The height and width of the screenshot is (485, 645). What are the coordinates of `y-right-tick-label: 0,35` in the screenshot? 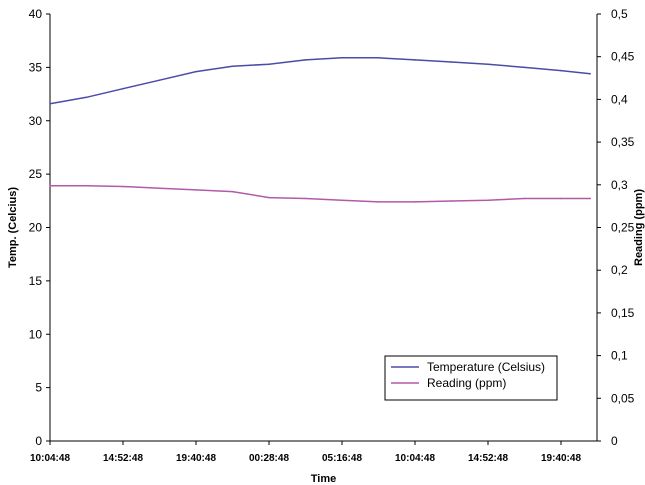 It's located at (623, 142).